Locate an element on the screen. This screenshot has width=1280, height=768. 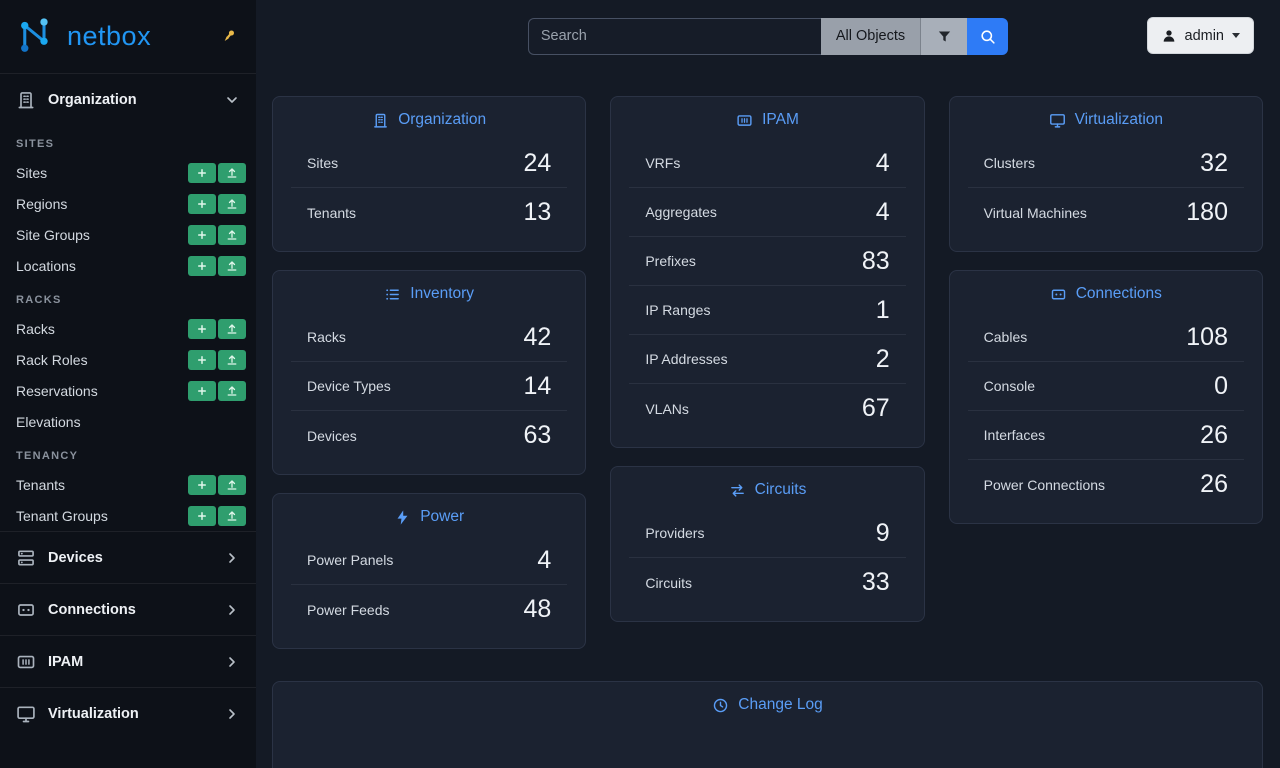
netbox-logo-icon is located at coordinates (37, 36).